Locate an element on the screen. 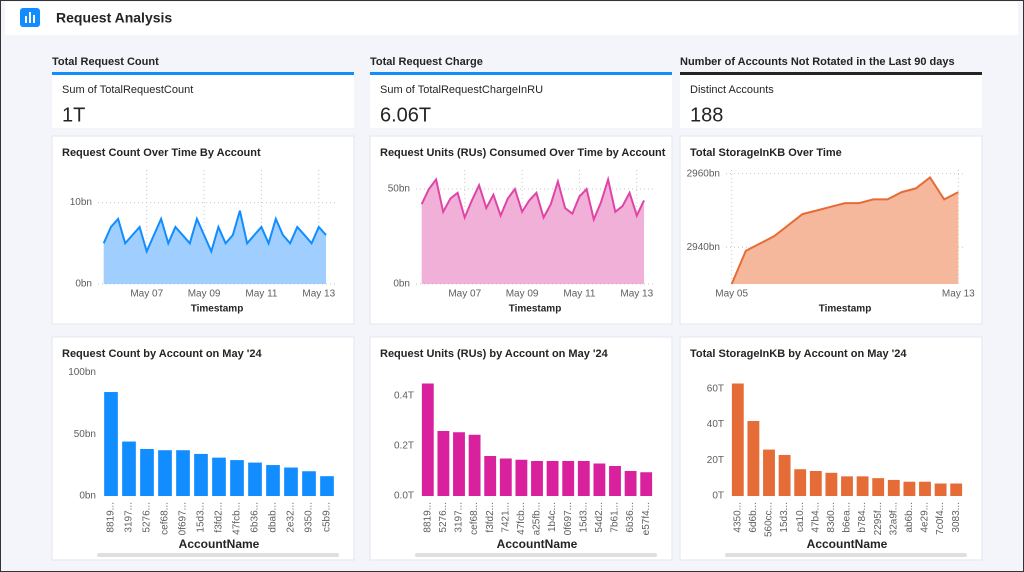 Image resolution: width=1024 pixels, height=572 pixels. x-tick-label: May 11 is located at coordinates (579, 294).